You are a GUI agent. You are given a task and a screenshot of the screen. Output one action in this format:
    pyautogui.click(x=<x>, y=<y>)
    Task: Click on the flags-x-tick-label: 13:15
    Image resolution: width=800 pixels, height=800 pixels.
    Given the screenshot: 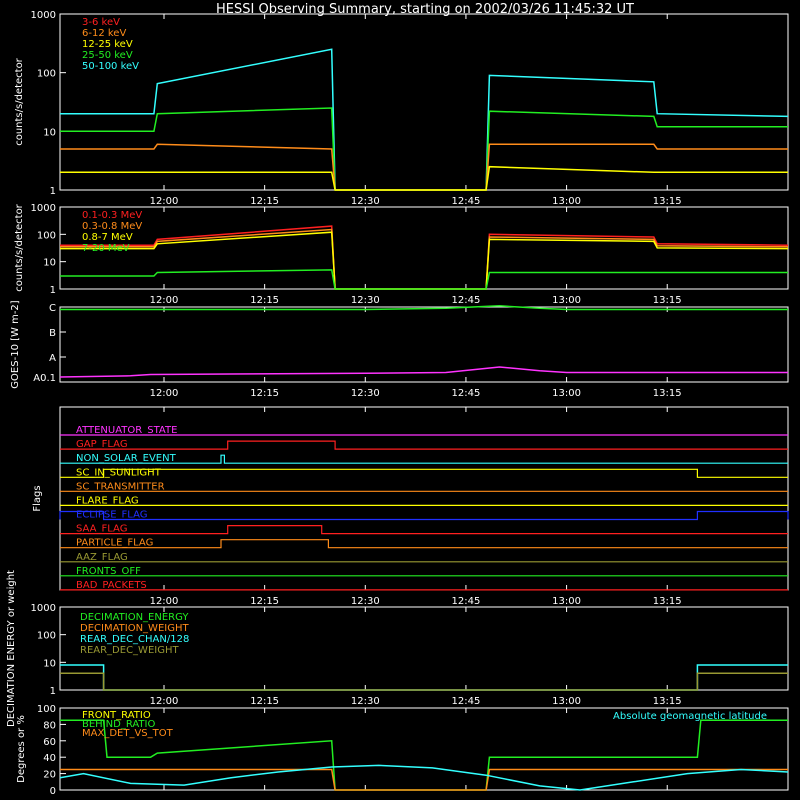 What is the action you would take?
    pyautogui.click(x=667, y=601)
    